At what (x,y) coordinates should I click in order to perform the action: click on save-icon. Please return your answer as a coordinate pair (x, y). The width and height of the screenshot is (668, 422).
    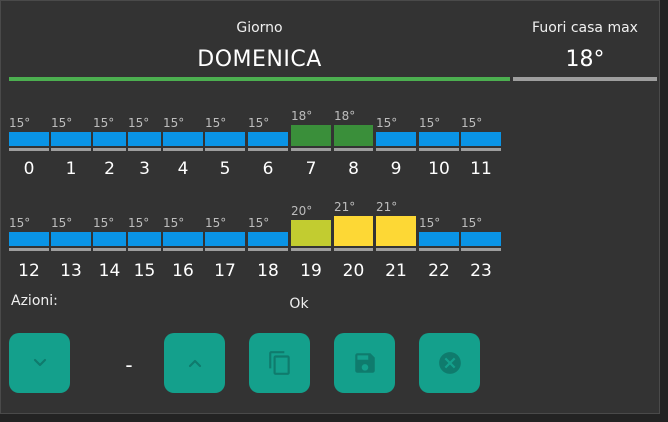
    Looking at the image, I should click on (364, 363).